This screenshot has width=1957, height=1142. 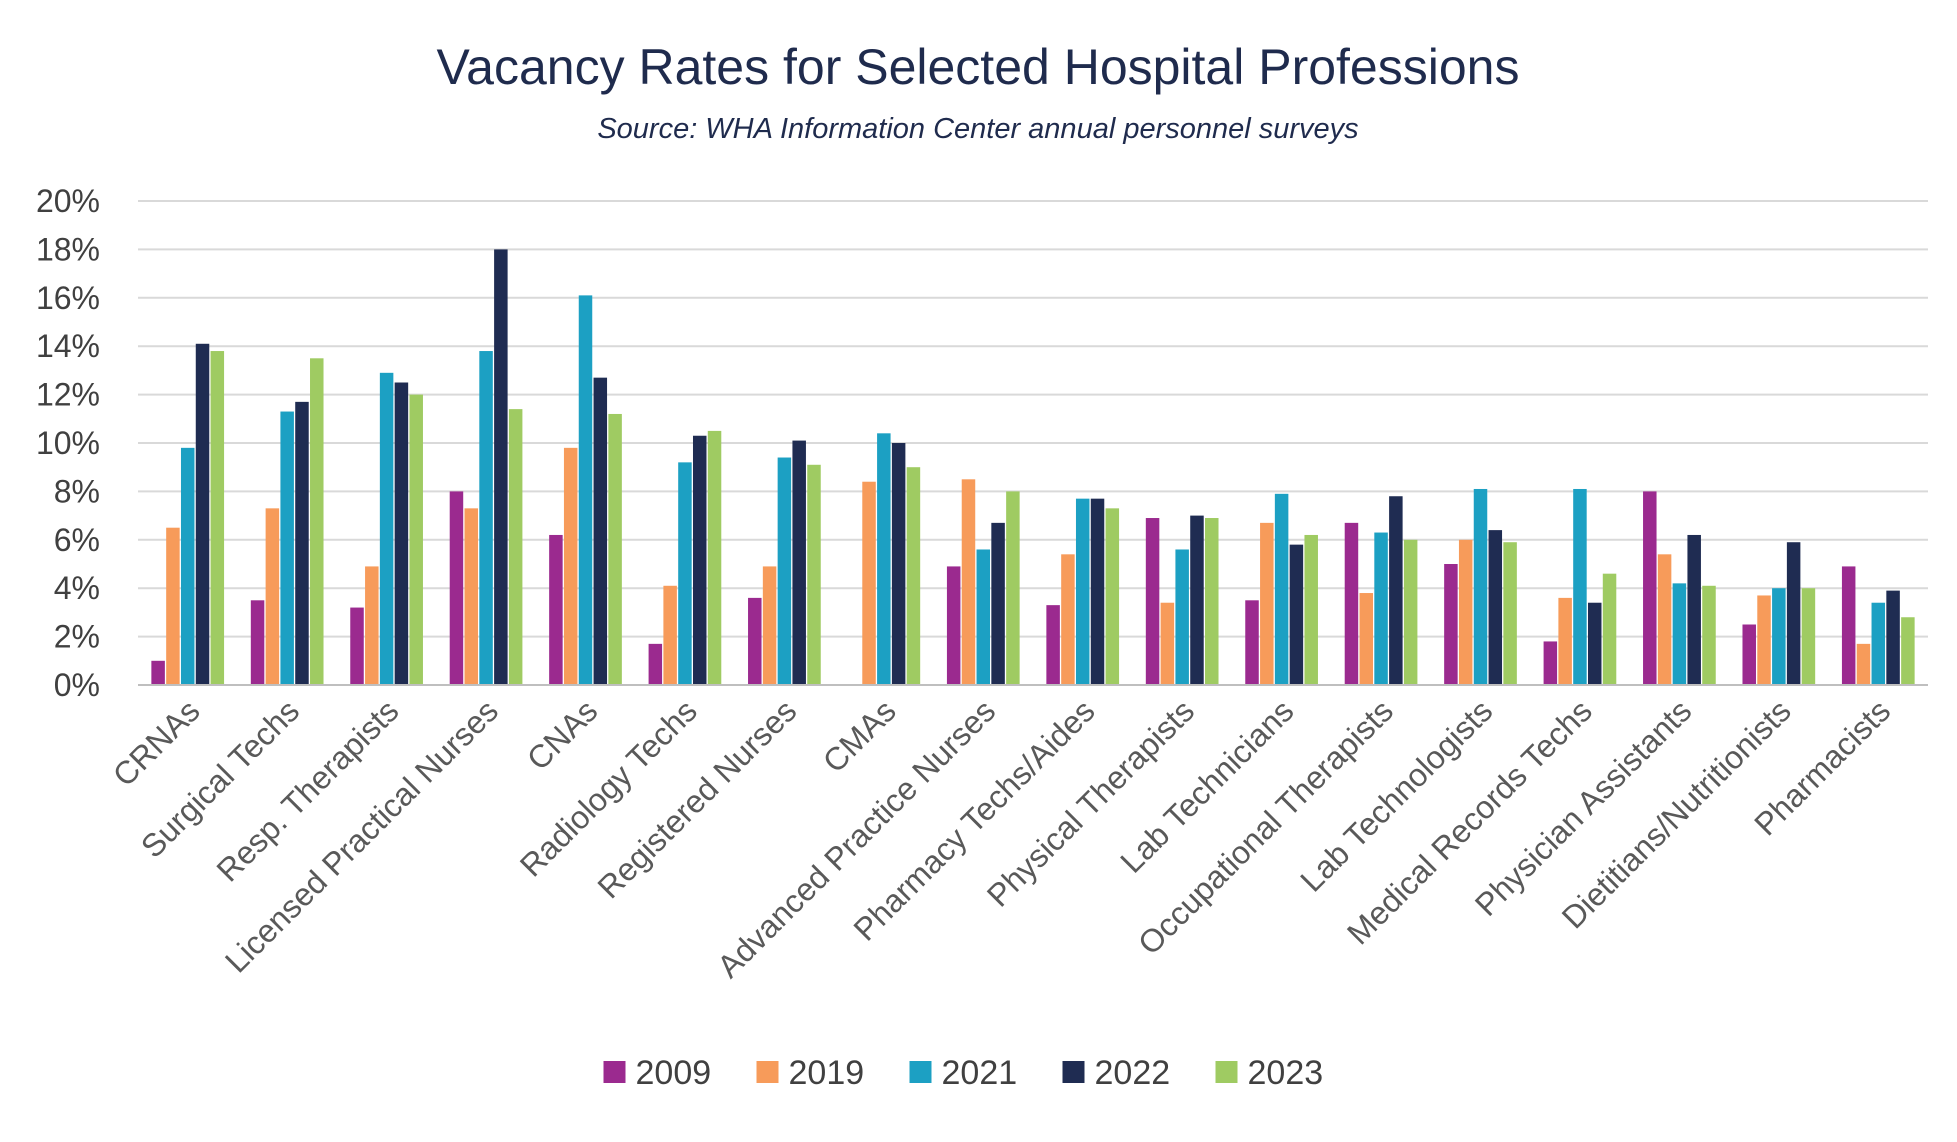 What do you see at coordinates (1286, 1073) in the screenshot?
I see `legend-label: 2023` at bounding box center [1286, 1073].